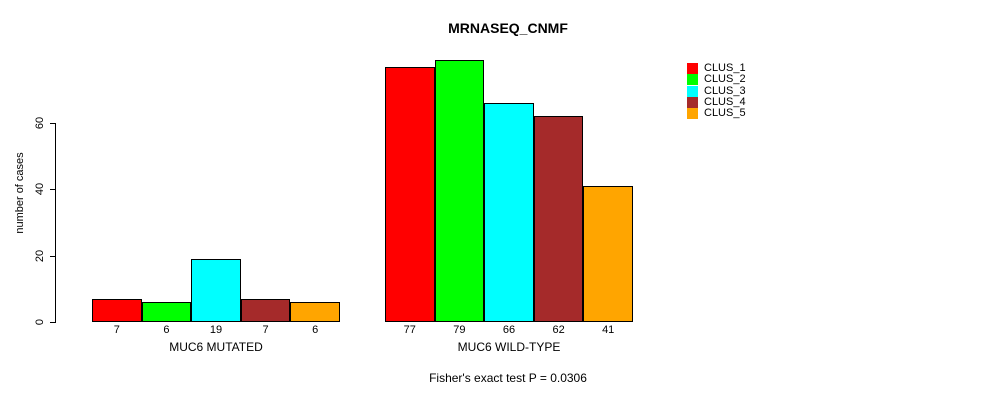 The width and height of the screenshot is (990, 400). Describe the element at coordinates (216, 290) in the screenshot. I see `bar-clus-3-muc6-mutated` at that location.